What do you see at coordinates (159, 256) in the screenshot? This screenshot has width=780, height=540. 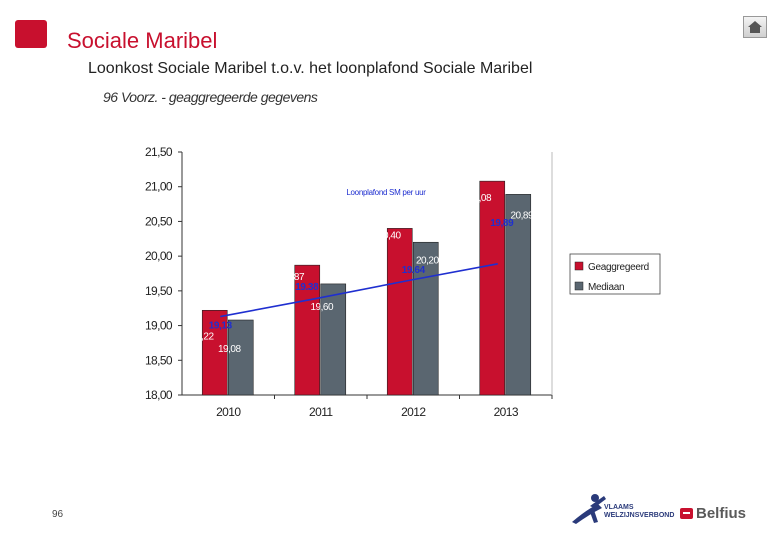 I see `y-tick-label: 20,00` at bounding box center [159, 256].